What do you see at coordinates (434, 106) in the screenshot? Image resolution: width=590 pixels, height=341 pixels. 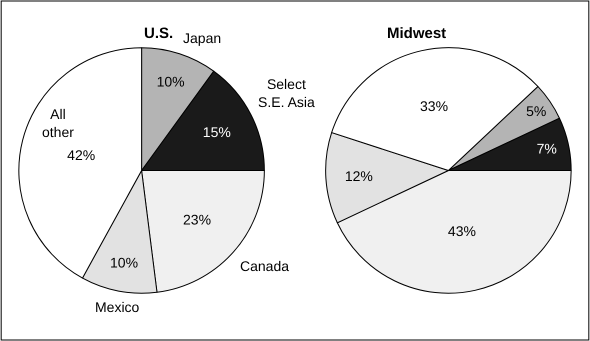 I see `data-label: 33%` at bounding box center [434, 106].